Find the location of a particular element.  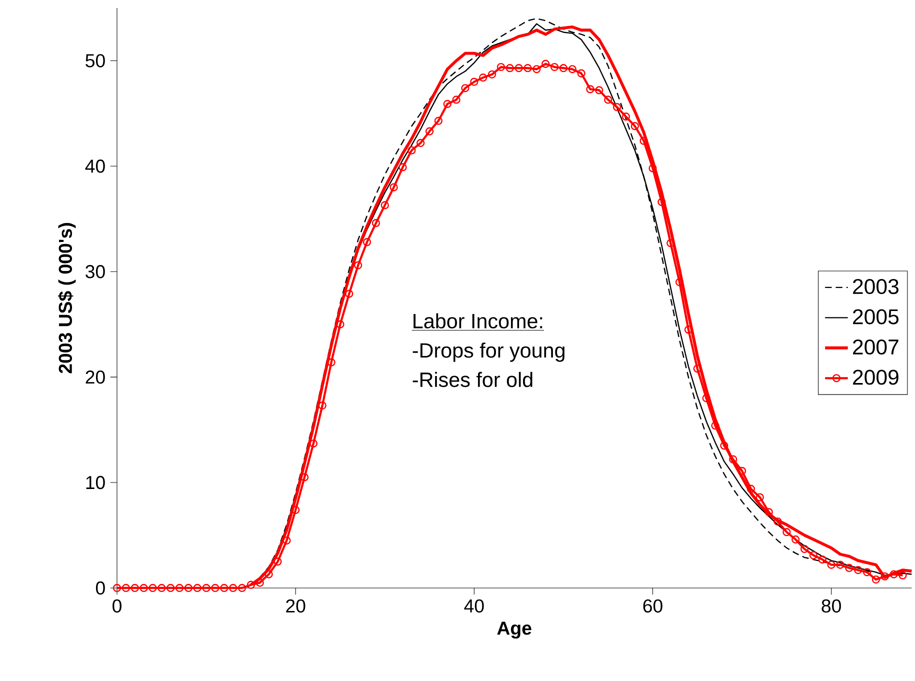

annotation: -Rises for old is located at coordinates (472, 380).